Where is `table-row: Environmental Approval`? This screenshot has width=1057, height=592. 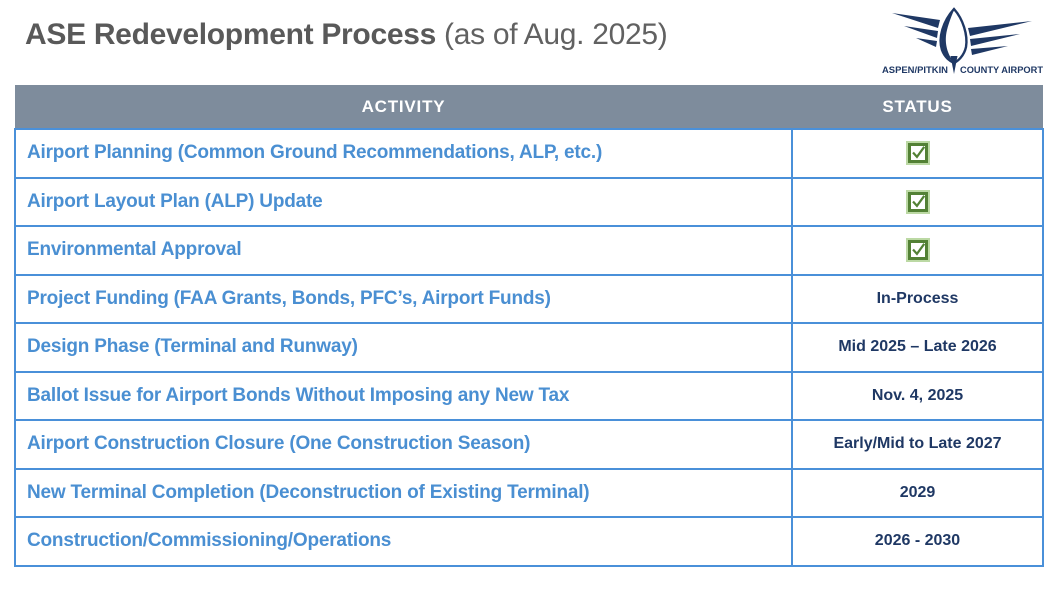 table-row: Environmental Approval is located at coordinates (529, 250).